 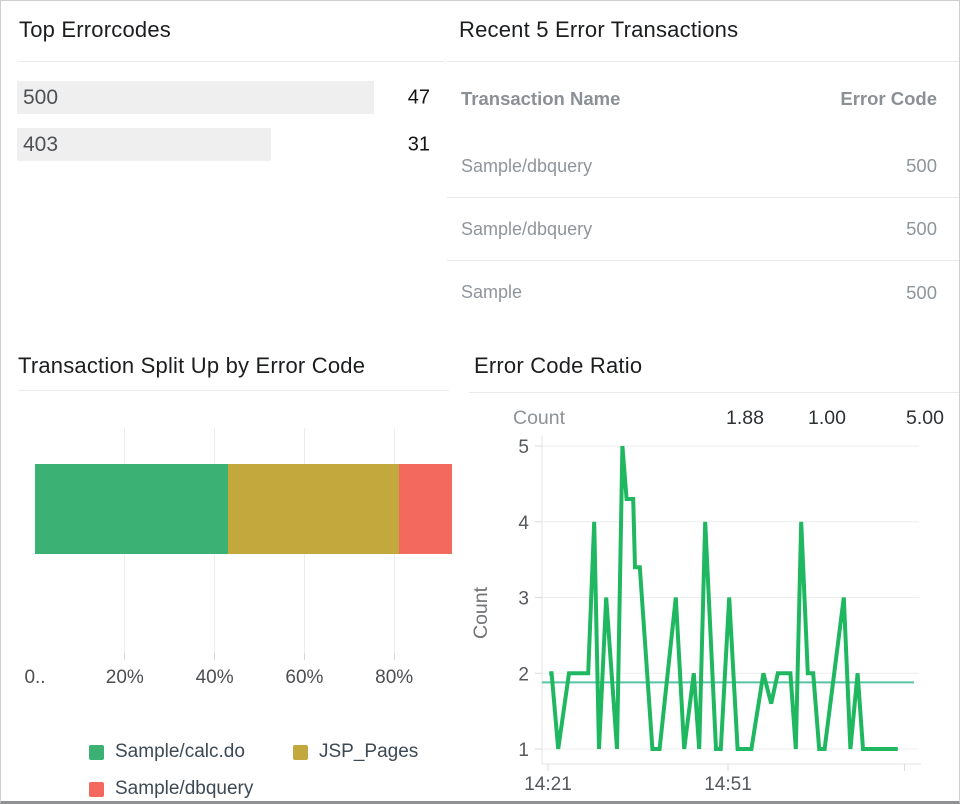 What do you see at coordinates (523, 674) in the screenshot?
I see `y-tick-label: 2` at bounding box center [523, 674].